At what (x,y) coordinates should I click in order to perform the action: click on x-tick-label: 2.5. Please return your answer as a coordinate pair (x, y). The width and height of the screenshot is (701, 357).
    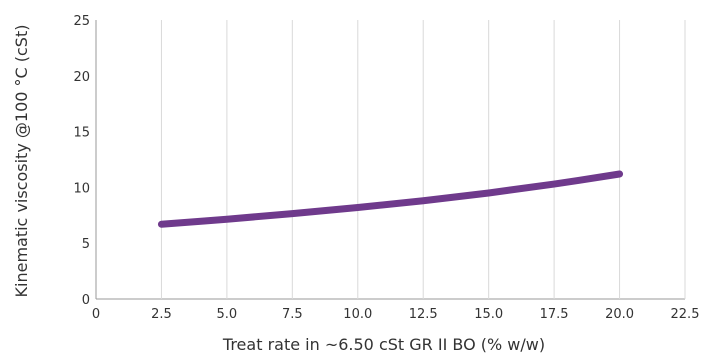
    Looking at the image, I should click on (161, 314).